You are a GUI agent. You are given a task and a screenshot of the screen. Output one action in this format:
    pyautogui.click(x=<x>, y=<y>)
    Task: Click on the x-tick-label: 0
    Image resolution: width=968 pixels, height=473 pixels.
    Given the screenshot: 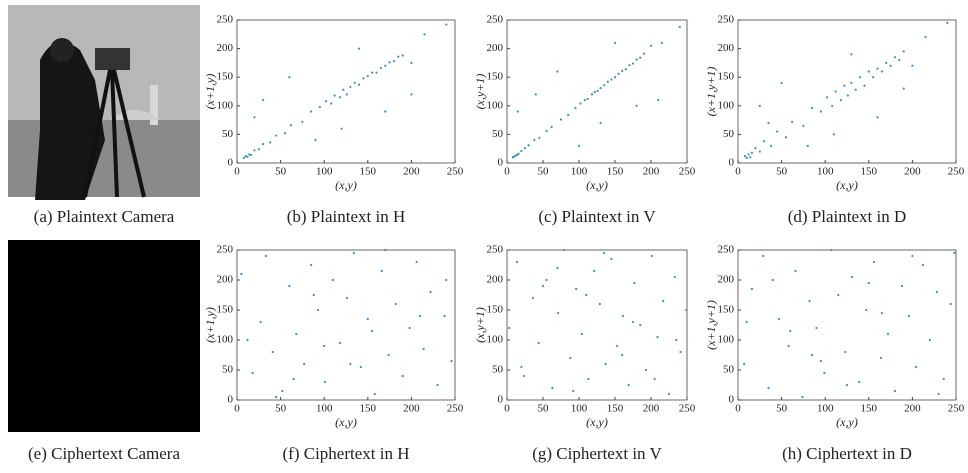 What is the action you would take?
    pyautogui.click(x=237, y=409)
    